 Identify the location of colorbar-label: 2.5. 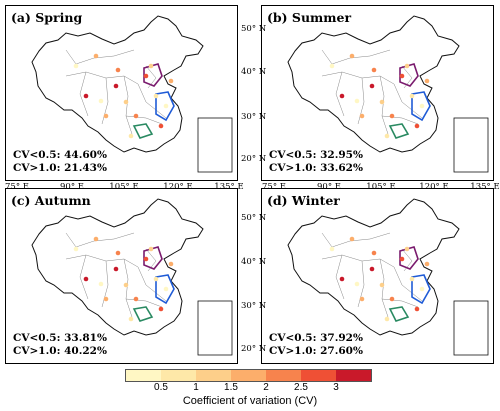
(301, 387).